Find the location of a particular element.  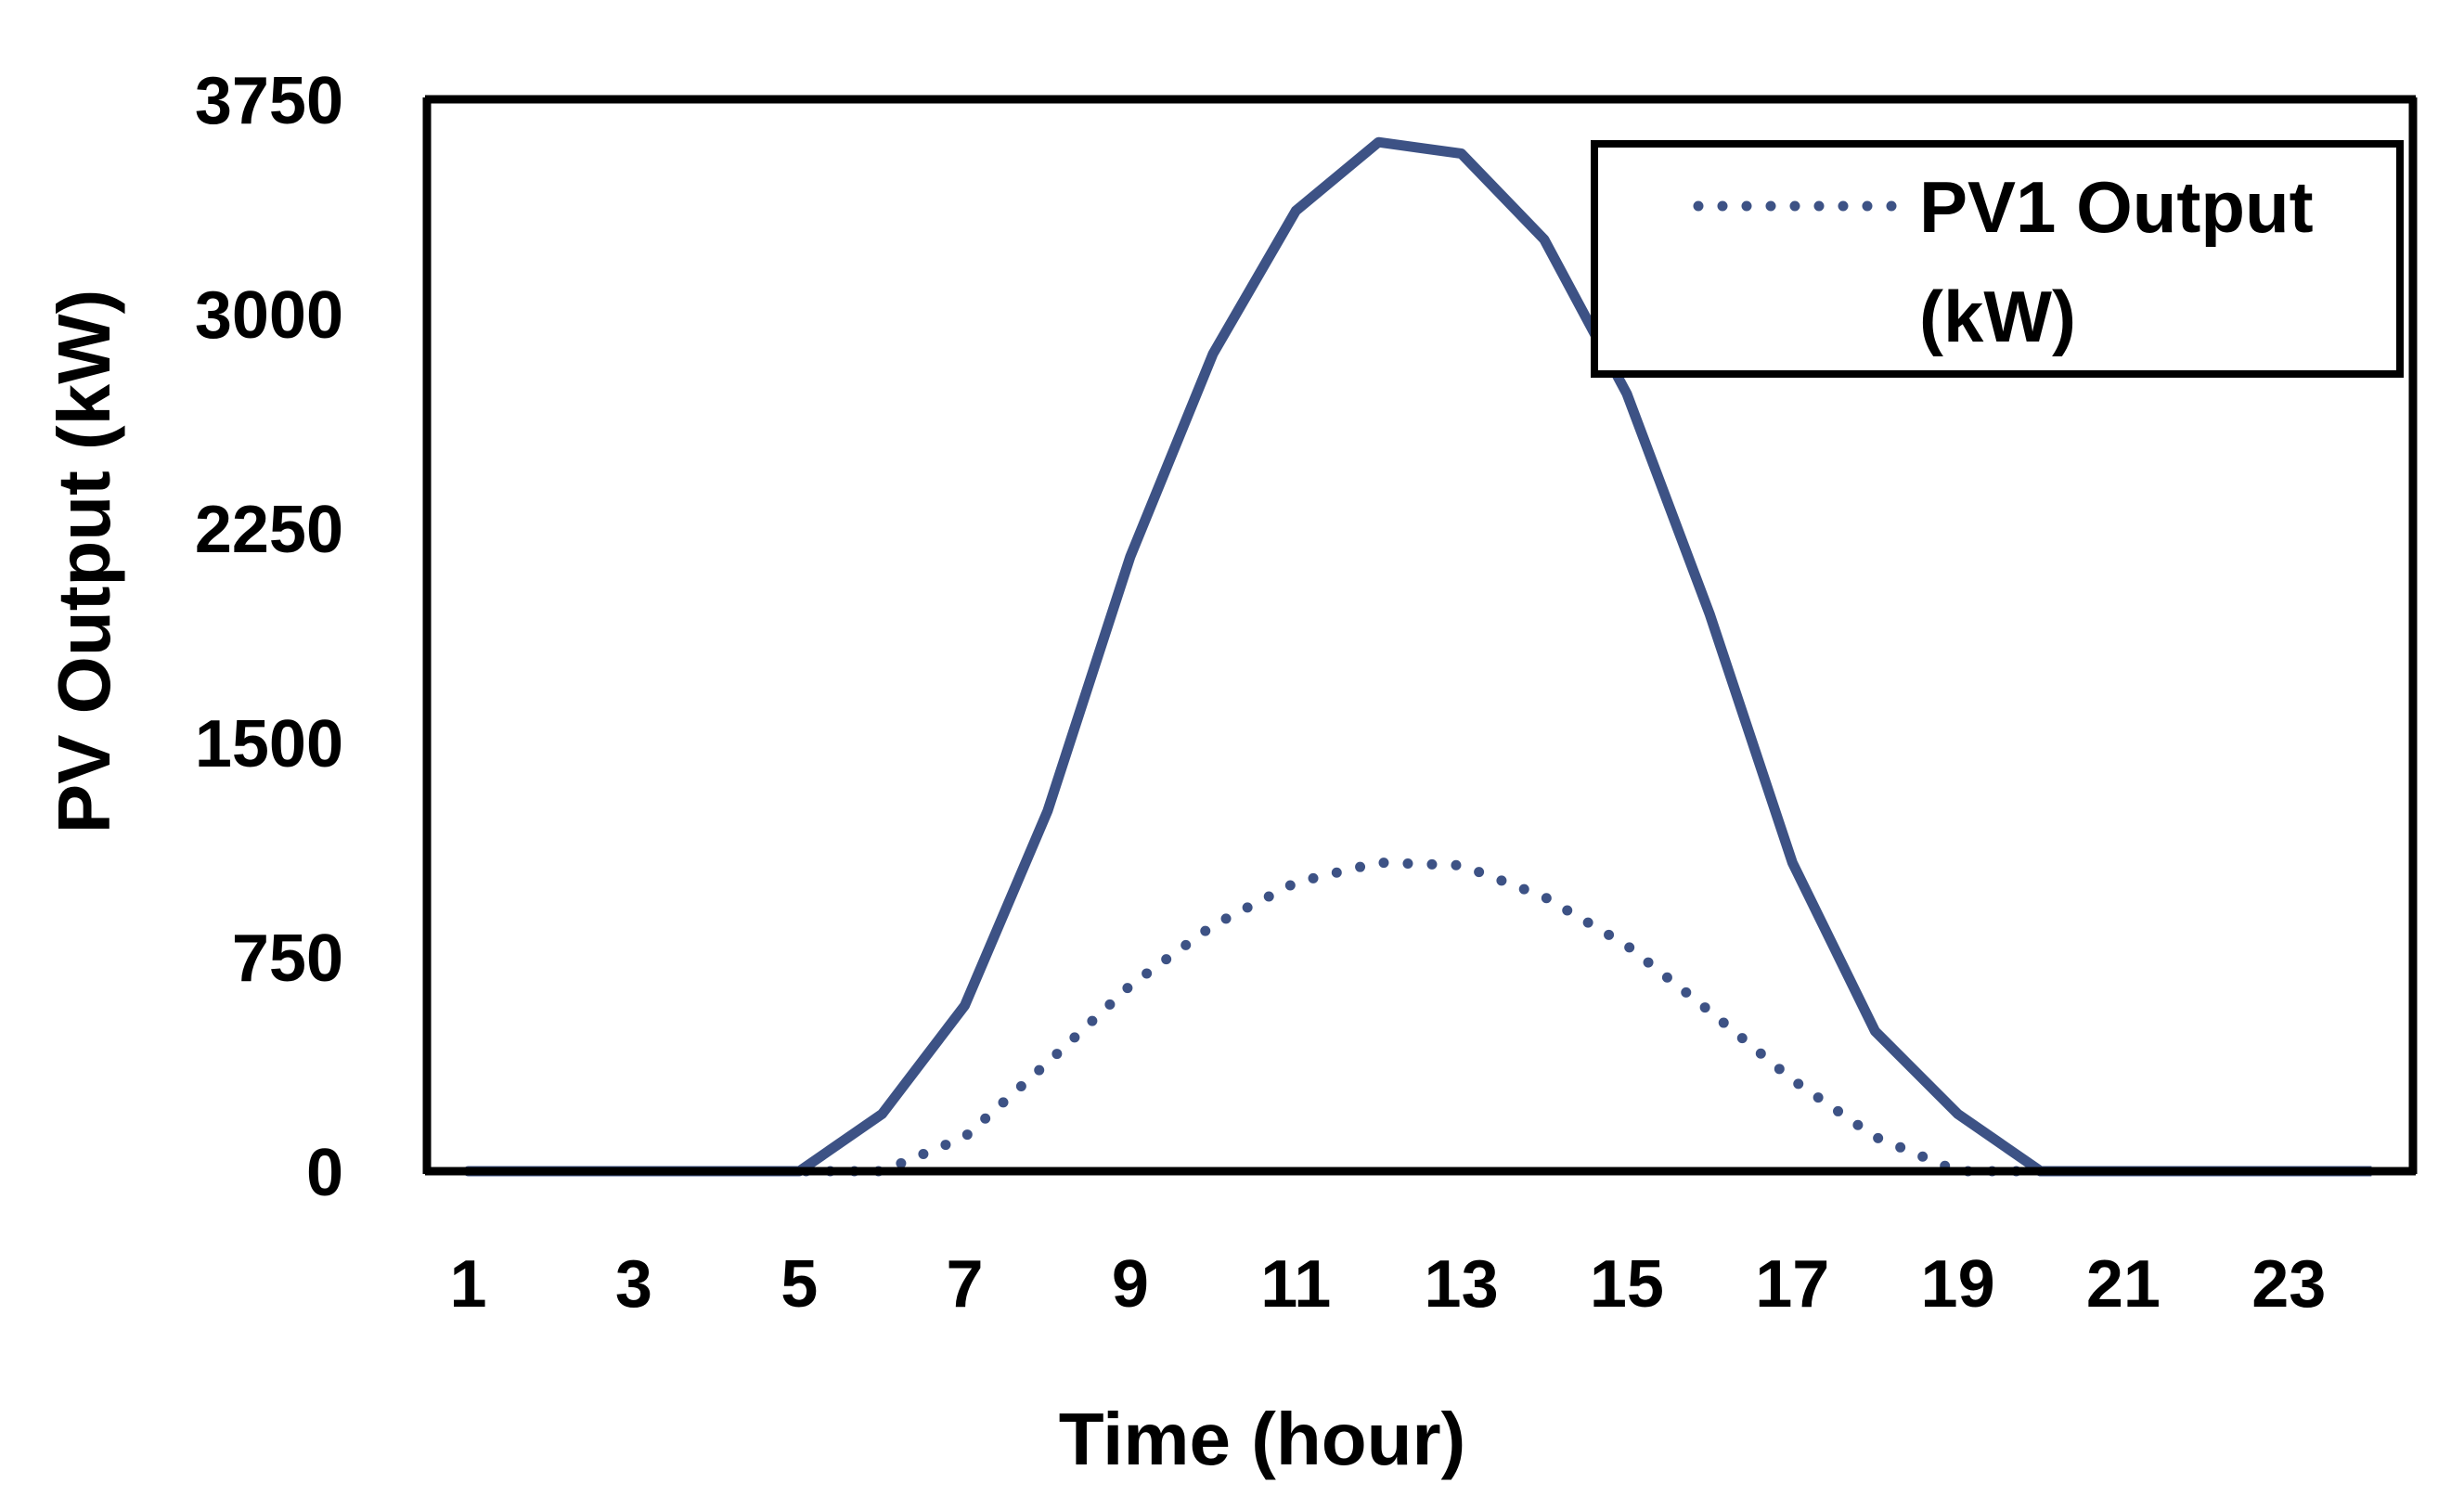

x-tick-label: 15 is located at coordinates (1627, 1284).